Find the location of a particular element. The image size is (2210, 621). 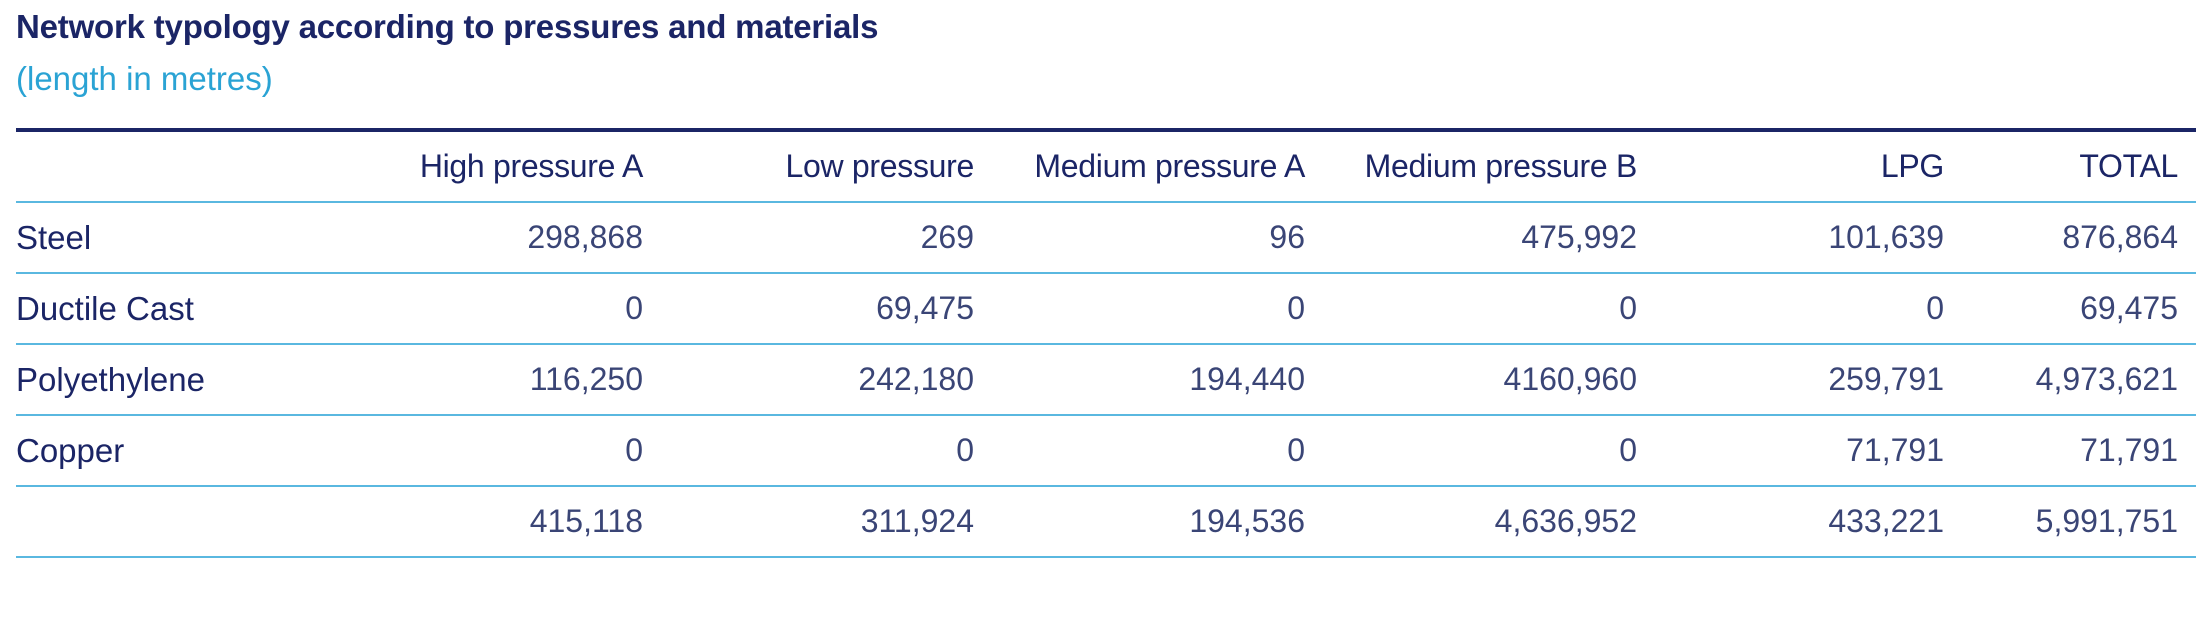

table-cell: 269 is located at coordinates (808, 238).